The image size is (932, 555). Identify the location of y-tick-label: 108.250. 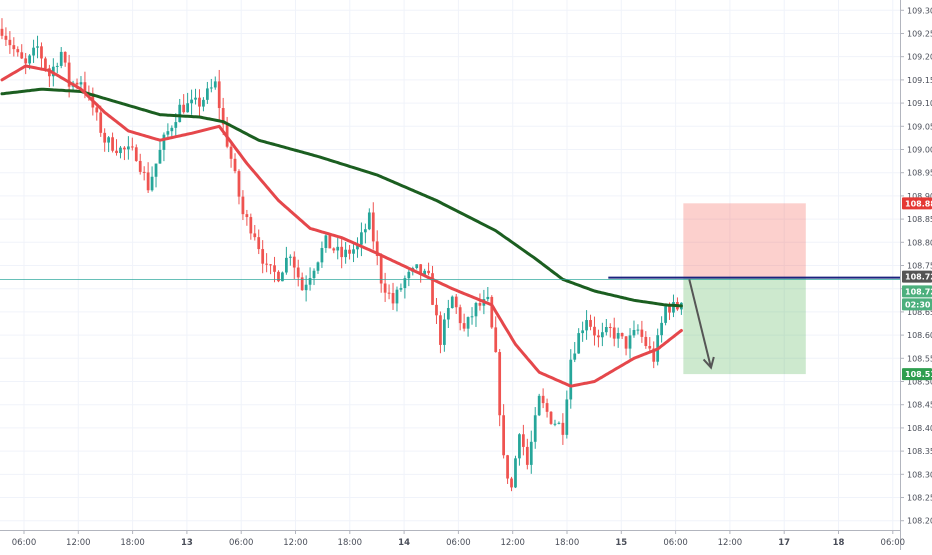
(919, 498).